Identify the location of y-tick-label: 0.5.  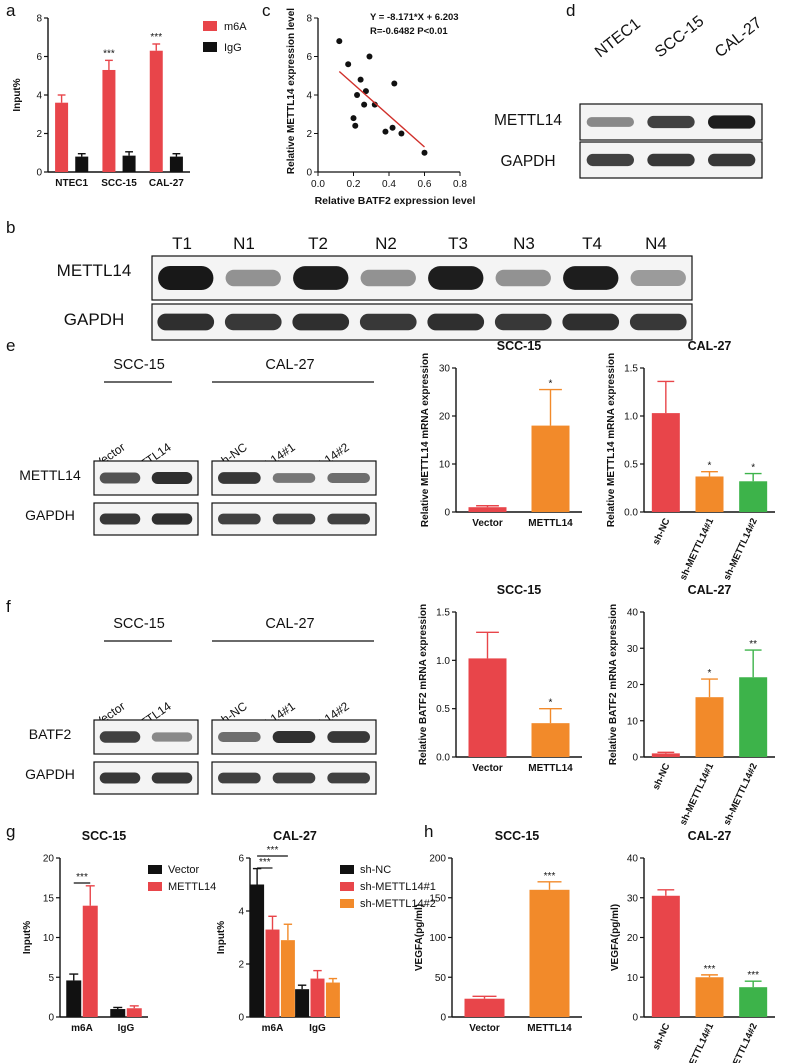
(631, 465).